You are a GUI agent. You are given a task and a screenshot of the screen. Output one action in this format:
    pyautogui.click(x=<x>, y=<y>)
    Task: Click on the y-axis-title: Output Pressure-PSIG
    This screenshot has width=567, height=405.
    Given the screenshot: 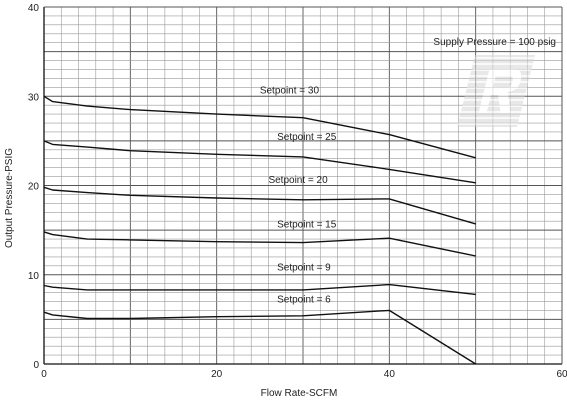 What is the action you would take?
    pyautogui.click(x=9, y=198)
    